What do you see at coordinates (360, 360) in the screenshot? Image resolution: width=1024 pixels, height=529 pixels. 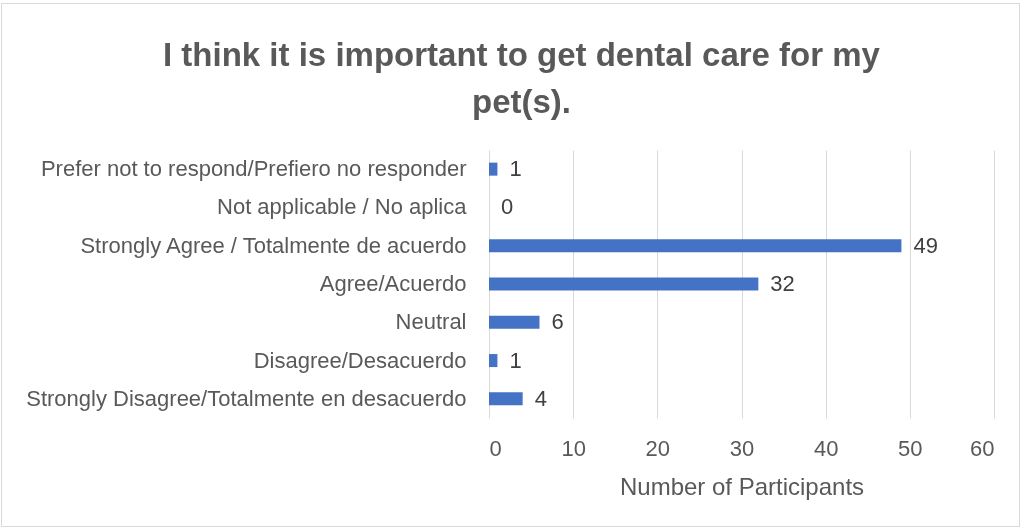 I see `y-tick-label: Disagree/Desacuerdo` at bounding box center [360, 360].